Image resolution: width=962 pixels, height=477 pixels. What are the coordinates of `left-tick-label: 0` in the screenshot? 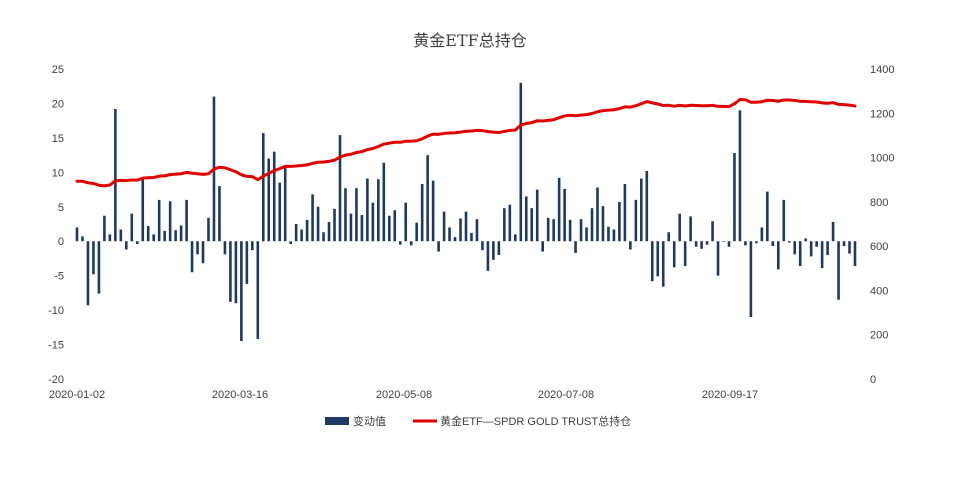 It's located at (61, 242).